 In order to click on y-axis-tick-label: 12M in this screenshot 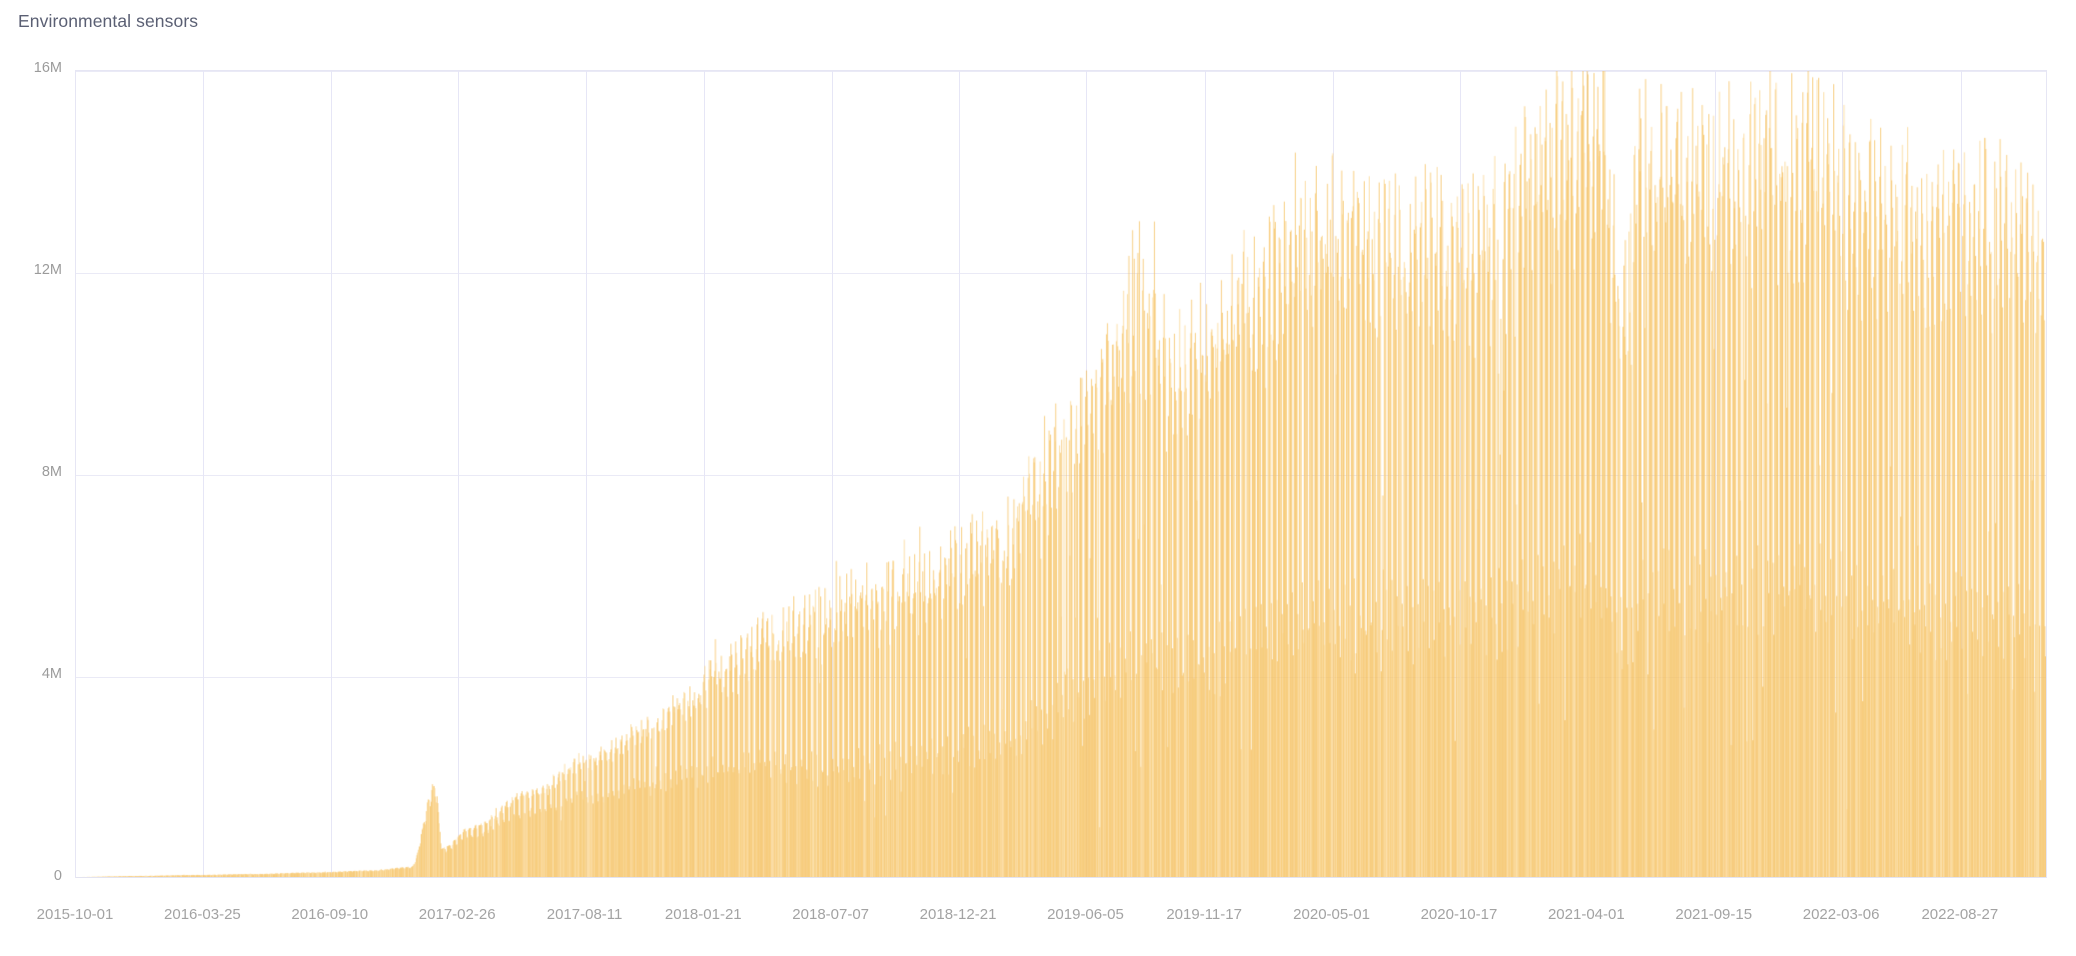, I will do `click(47, 270)`.